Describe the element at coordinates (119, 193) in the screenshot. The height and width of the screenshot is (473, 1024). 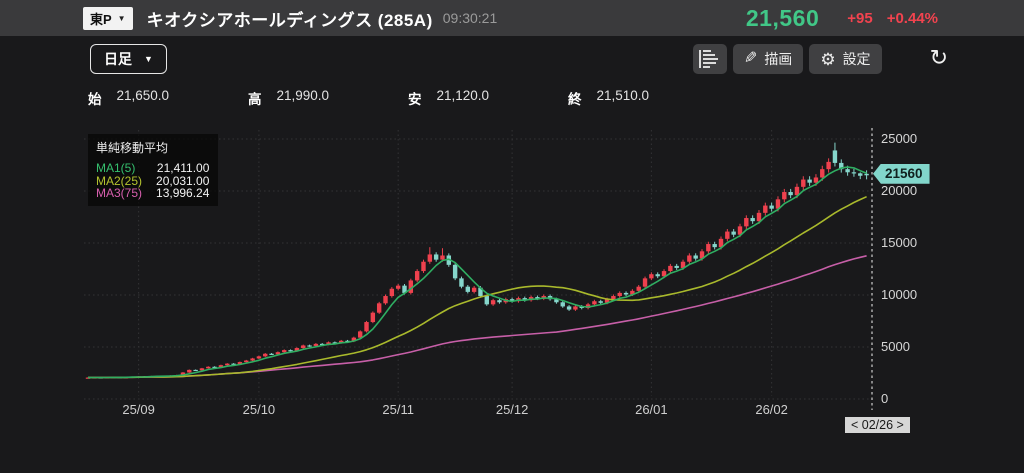
I see `ma3-label: MA3(75)` at that location.